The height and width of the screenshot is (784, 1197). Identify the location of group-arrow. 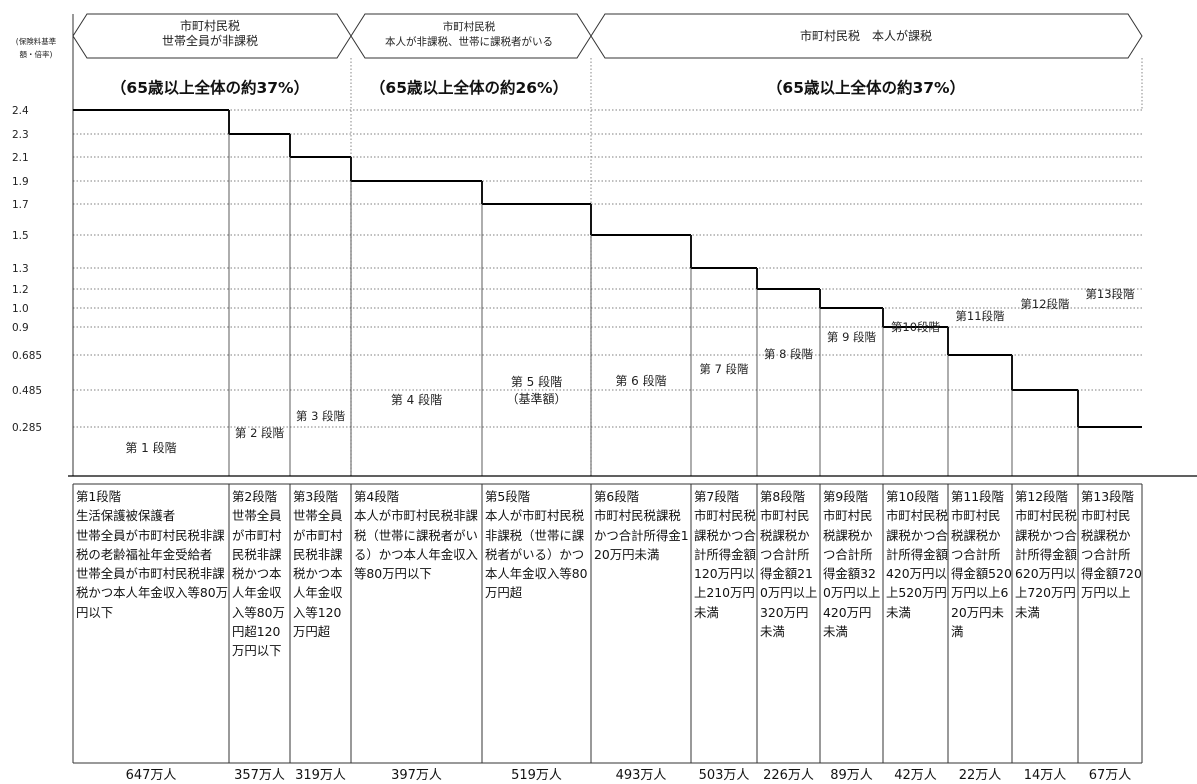
(866, 36).